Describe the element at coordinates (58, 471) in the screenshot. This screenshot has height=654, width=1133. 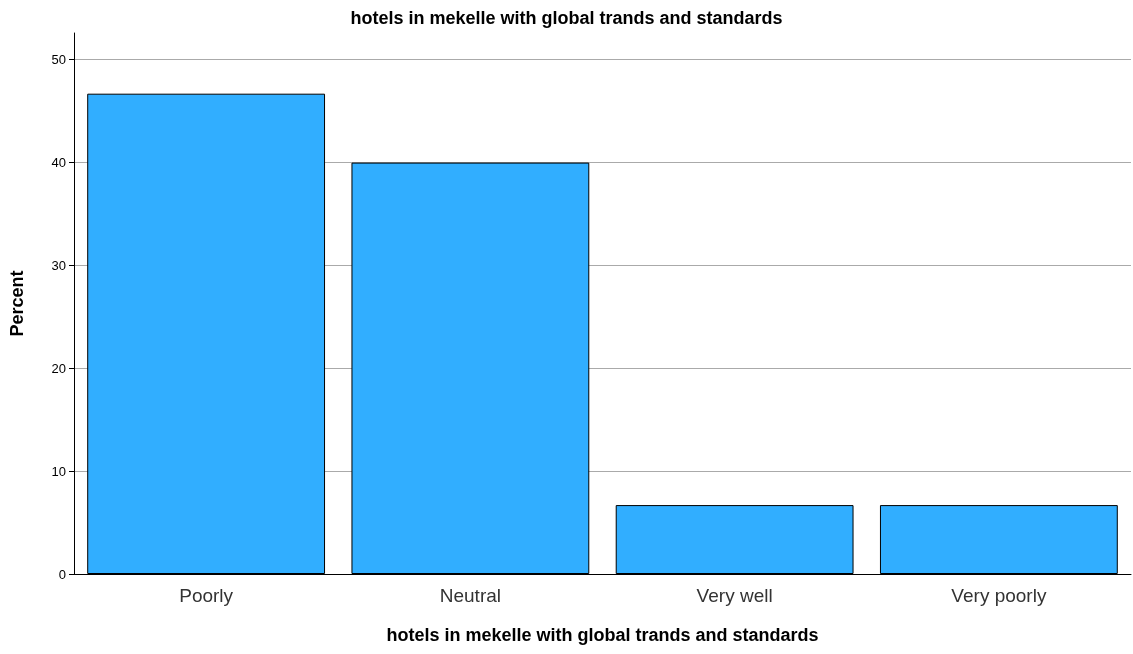
I see `y-tick-label: 10` at that location.